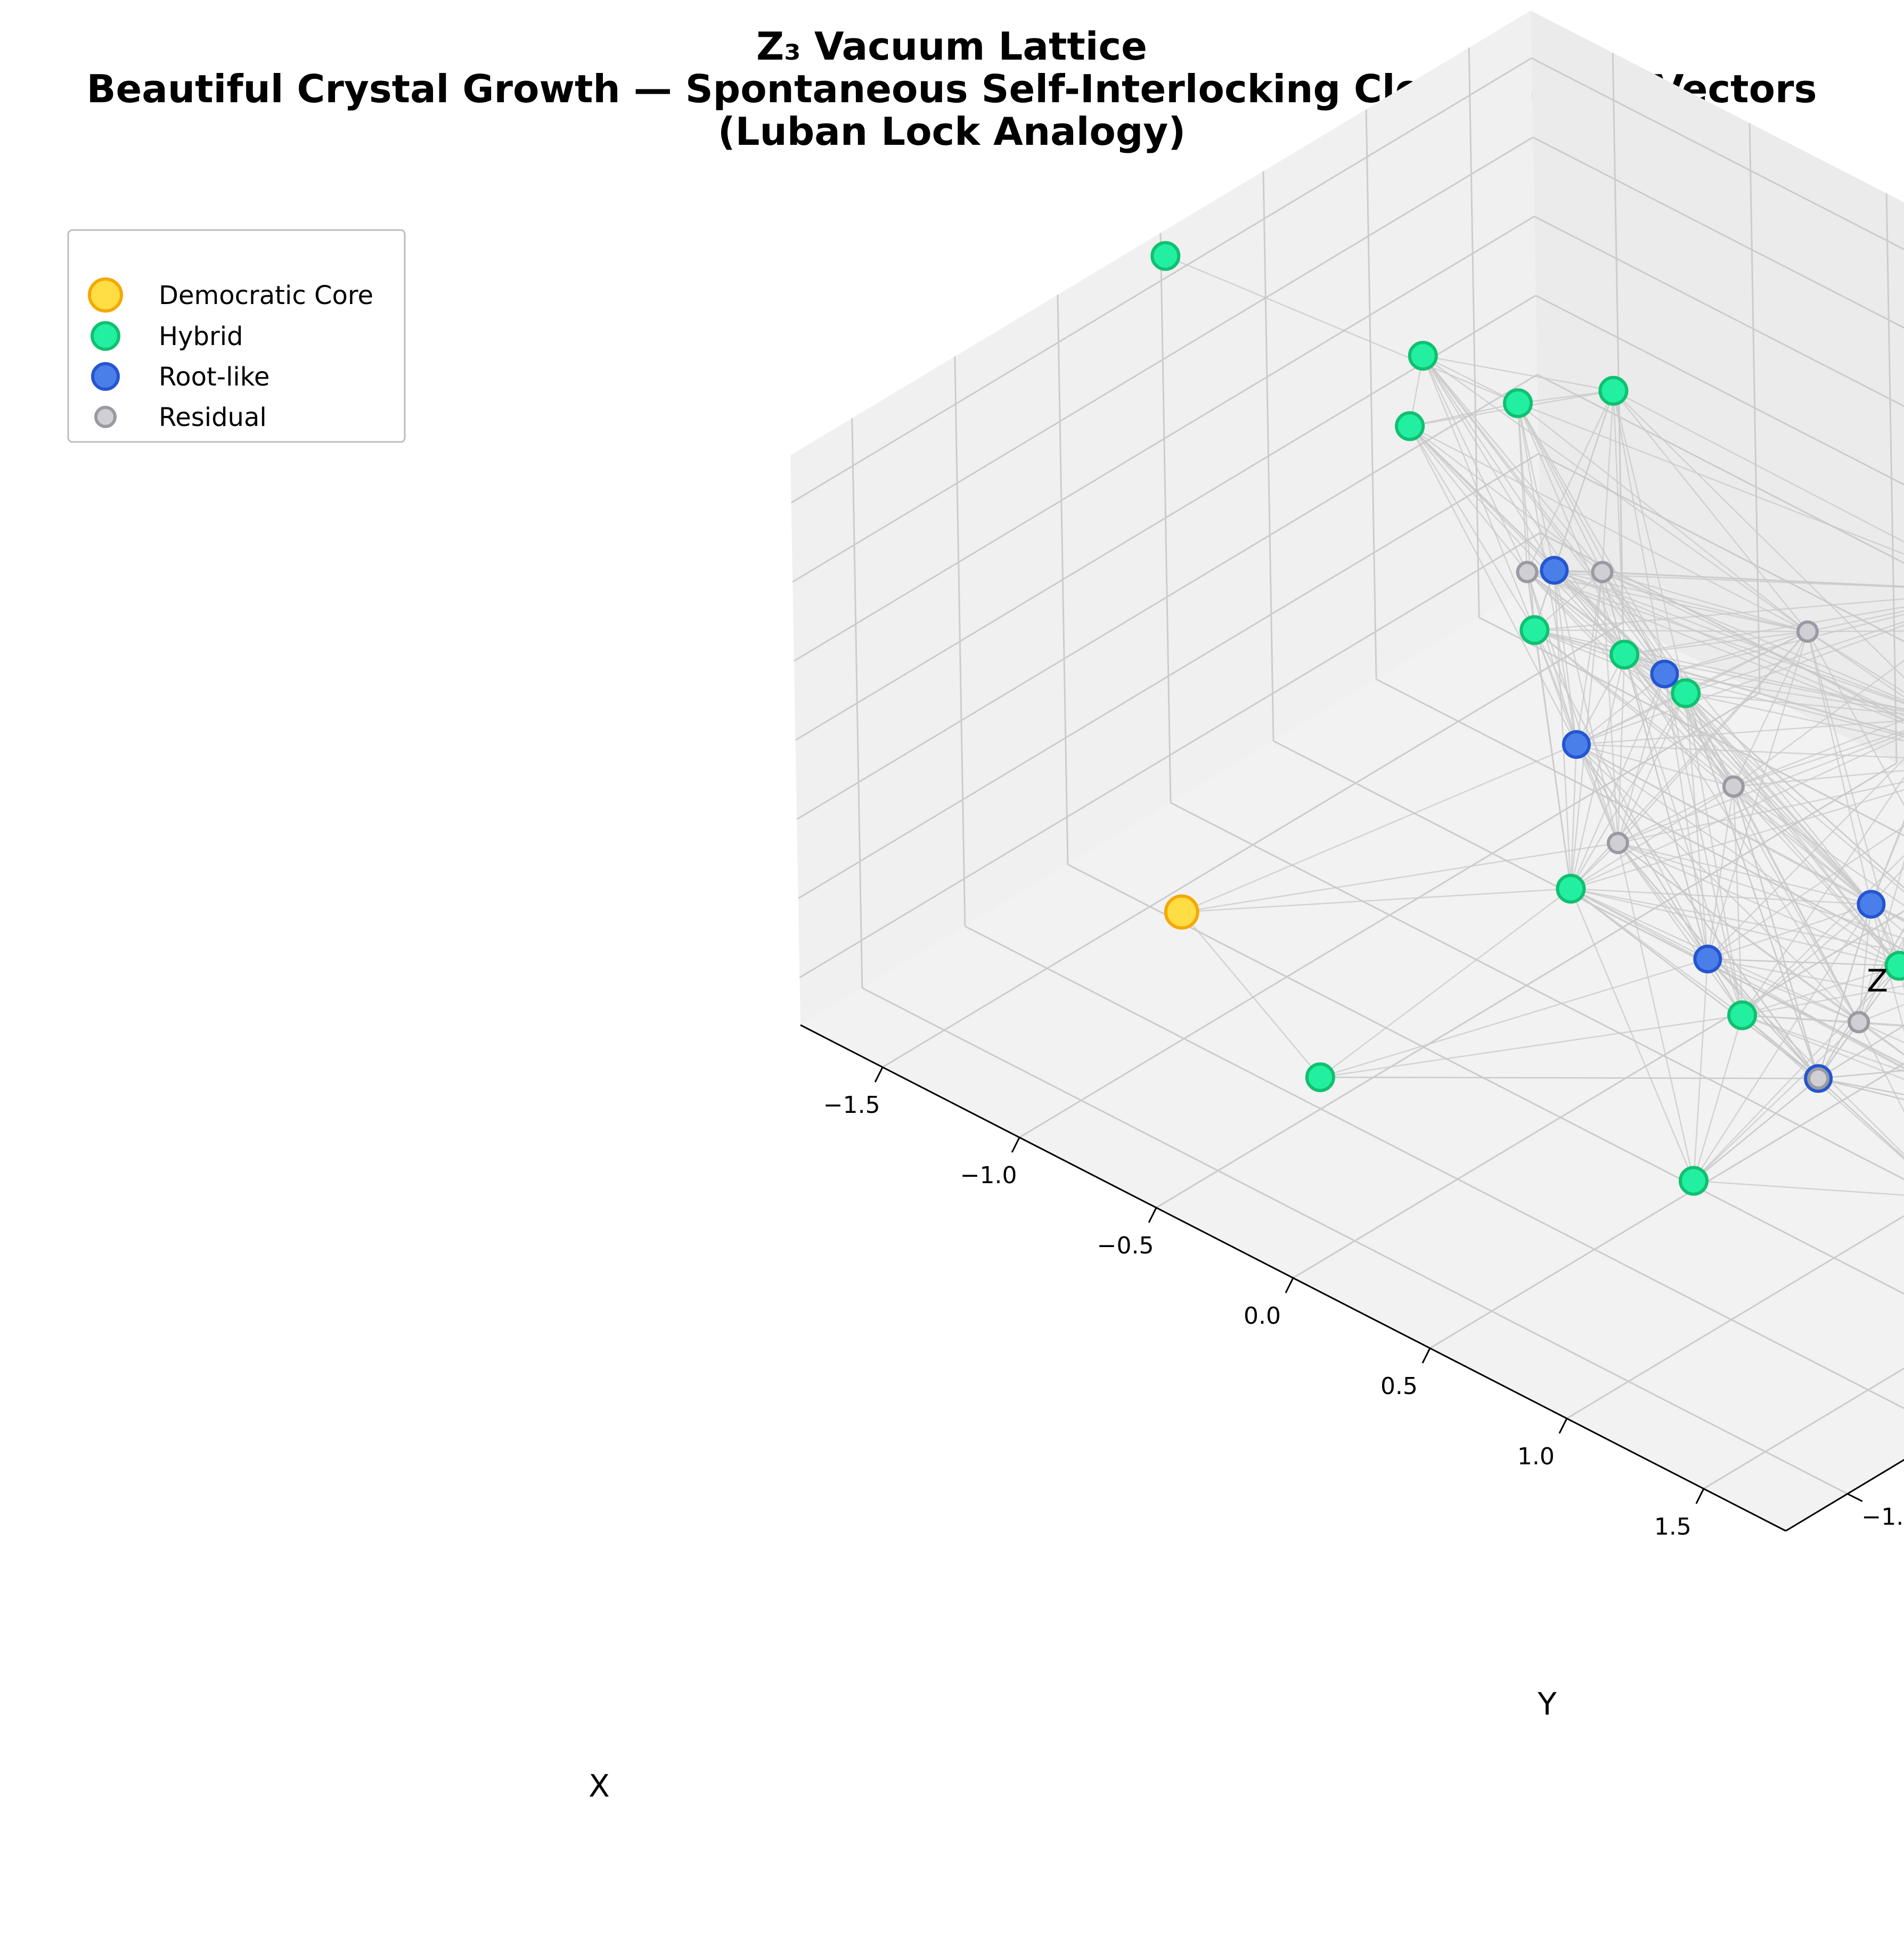 The image size is (1904, 1951). I want to click on x-tick-label: 0.5, so click(1399, 1386).